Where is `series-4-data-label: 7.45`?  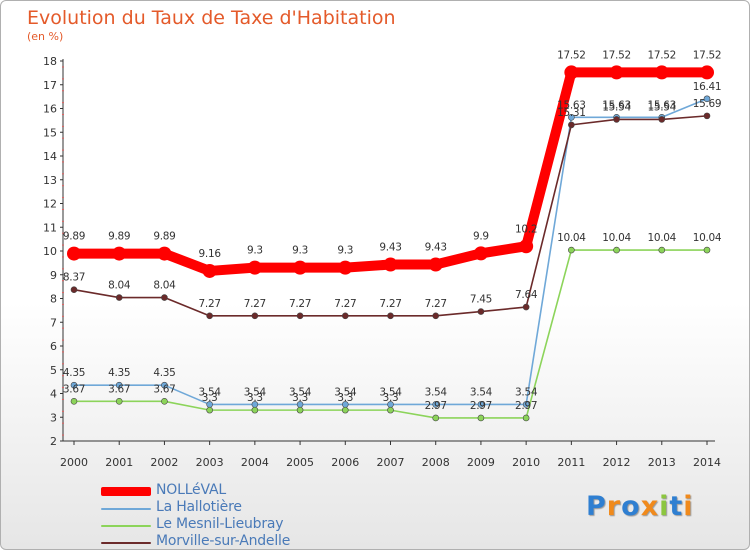
series-4-data-label: 7.45 is located at coordinates (481, 300).